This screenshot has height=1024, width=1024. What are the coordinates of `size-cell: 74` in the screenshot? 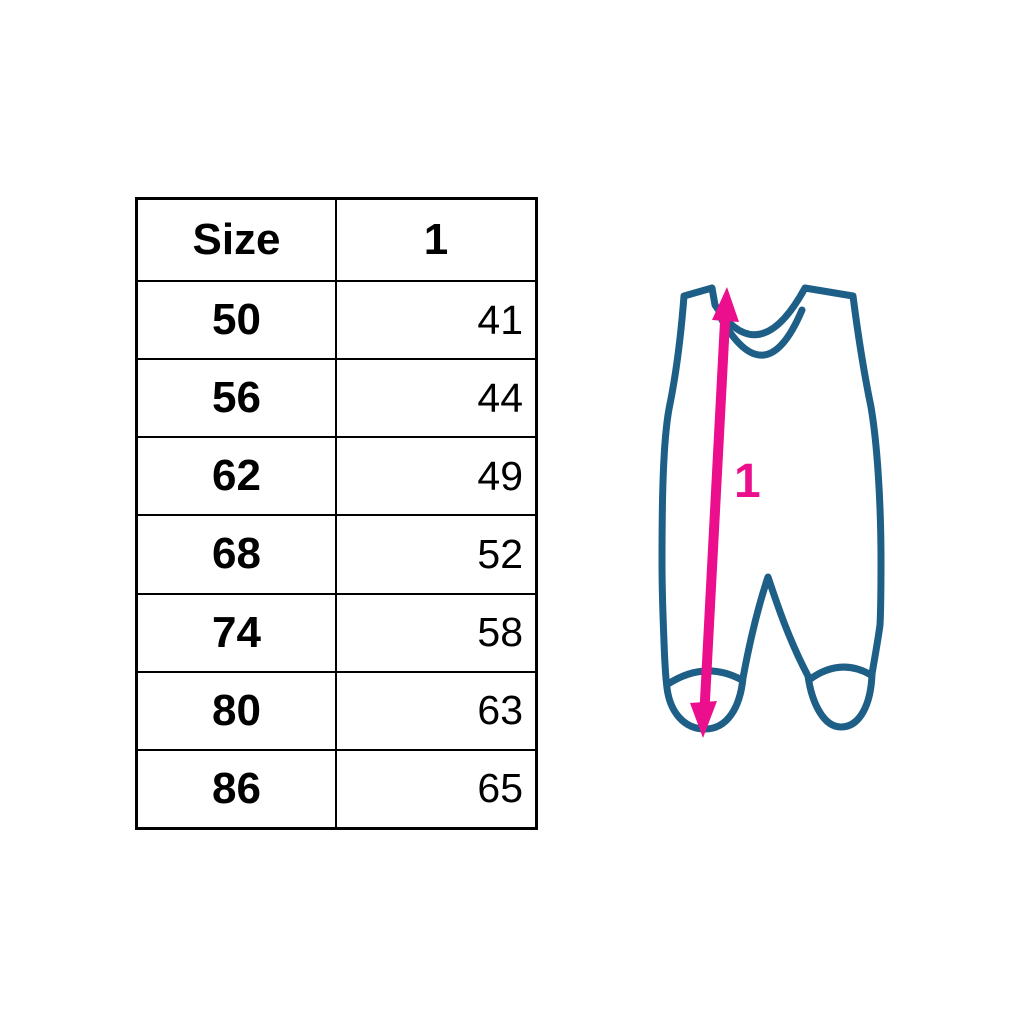 It's located at (236, 631).